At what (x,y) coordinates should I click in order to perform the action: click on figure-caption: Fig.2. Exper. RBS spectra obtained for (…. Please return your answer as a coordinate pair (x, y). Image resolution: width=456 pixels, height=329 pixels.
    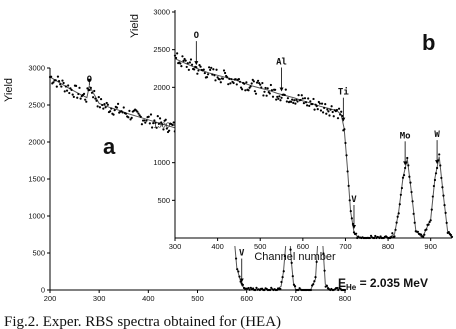
    Looking at the image, I should click on (142, 321).